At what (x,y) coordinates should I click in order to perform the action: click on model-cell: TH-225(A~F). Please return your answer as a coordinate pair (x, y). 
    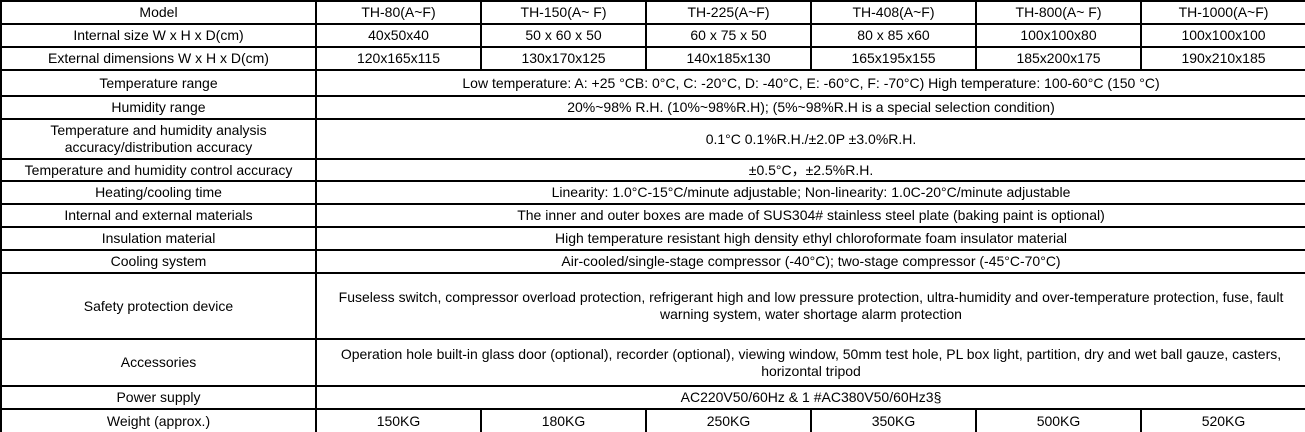
    Looking at the image, I should click on (728, 12).